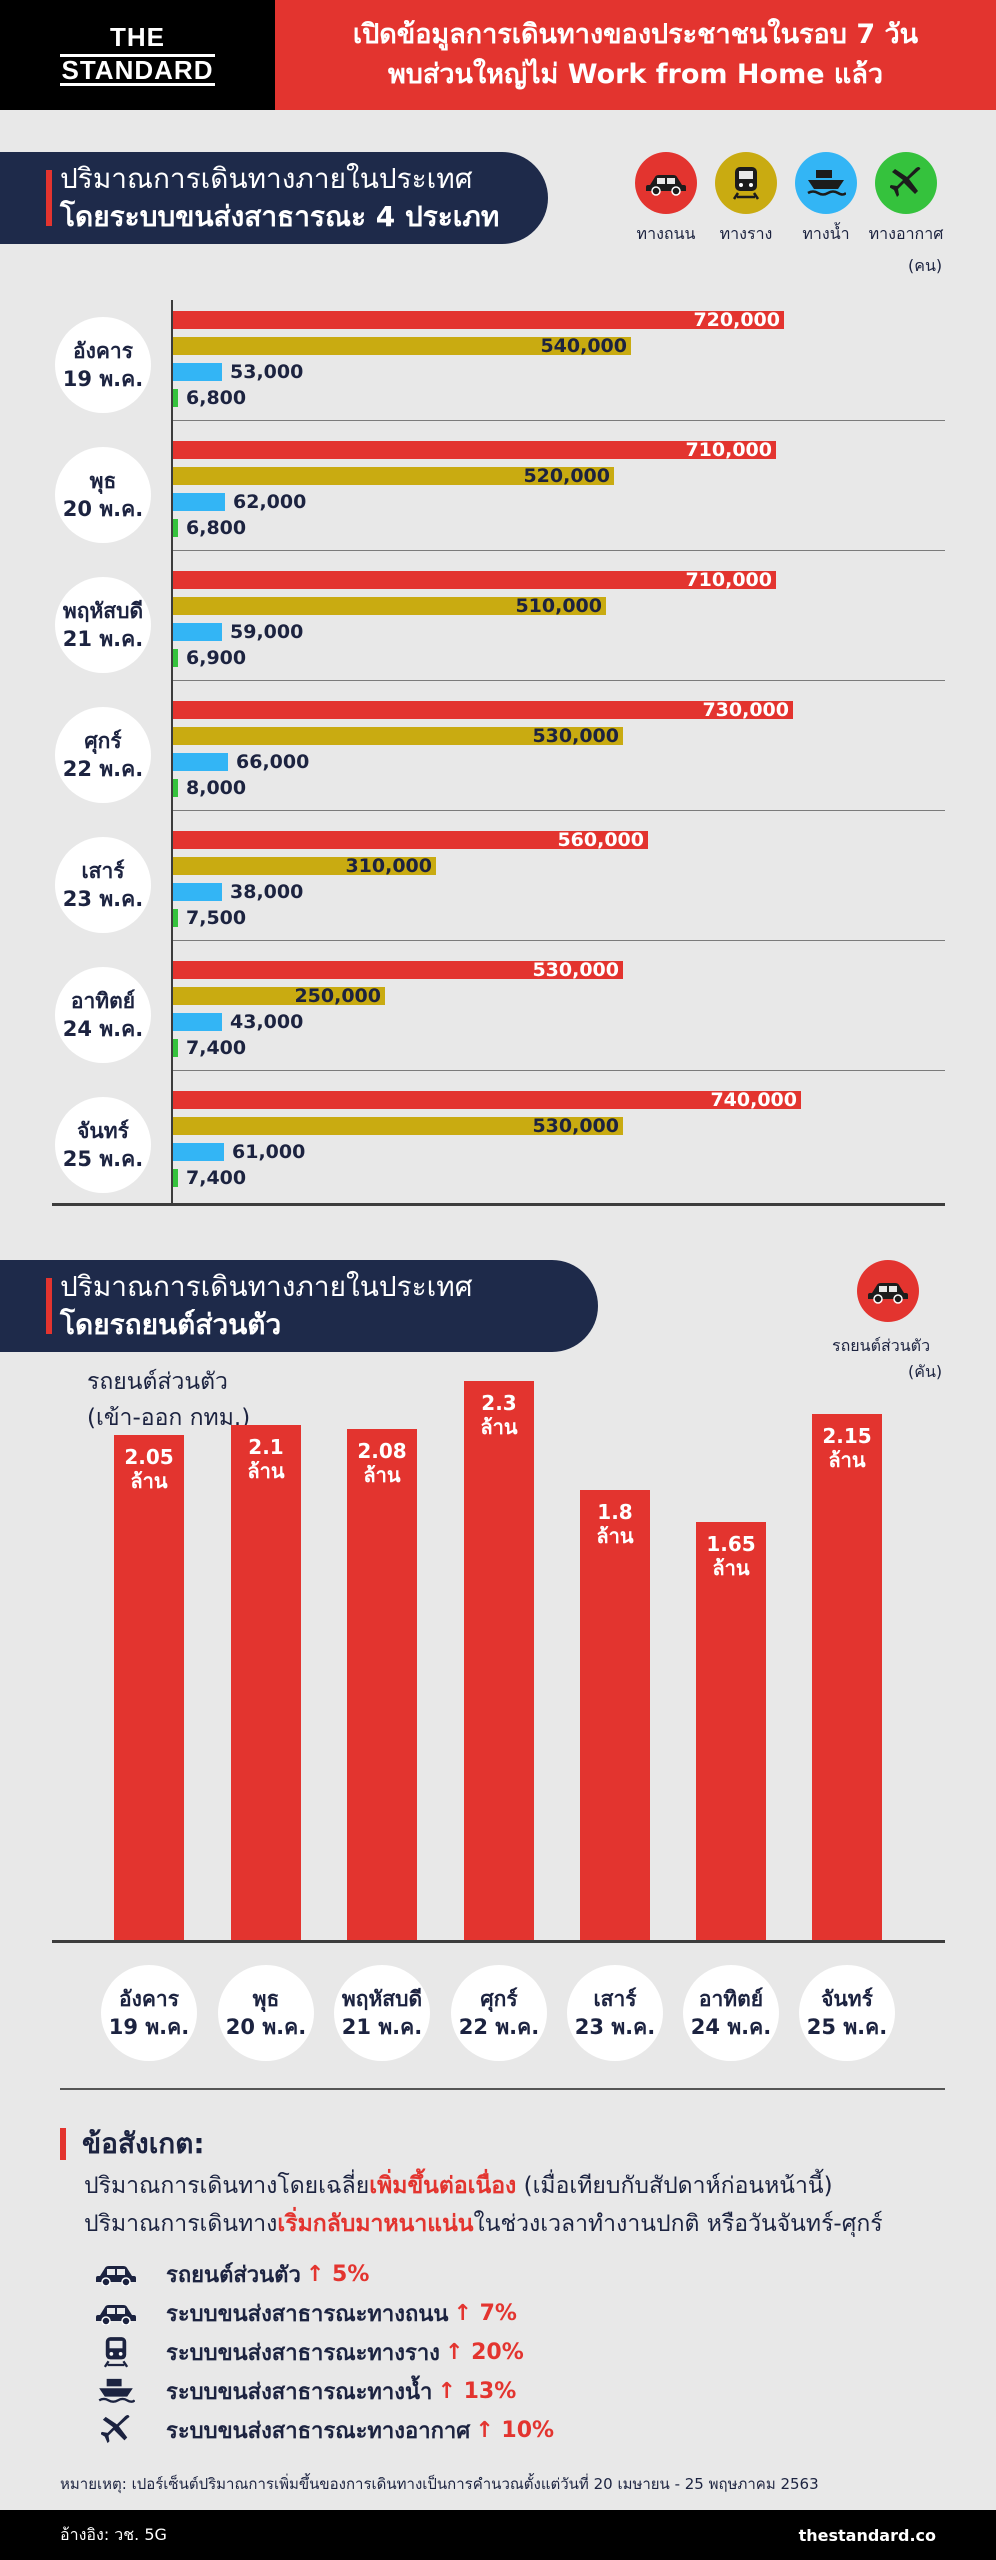  What do you see at coordinates (388, 866) in the screenshot?
I see `data-label: 310,000` at bounding box center [388, 866].